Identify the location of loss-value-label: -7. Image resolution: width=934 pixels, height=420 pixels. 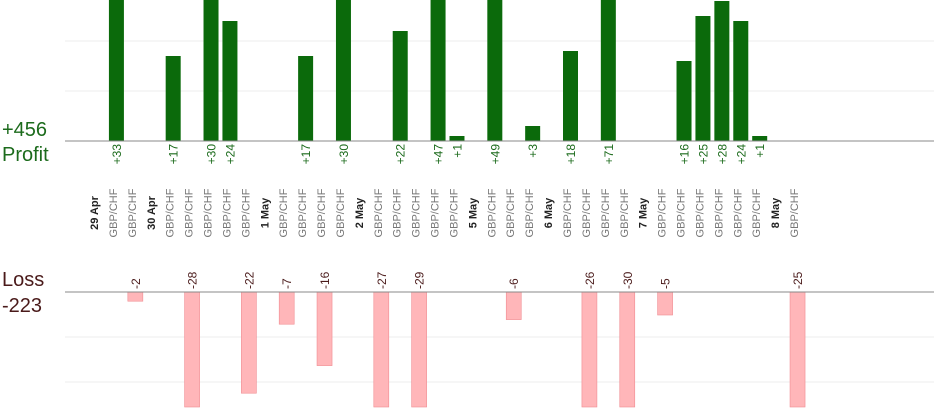
(287, 283).